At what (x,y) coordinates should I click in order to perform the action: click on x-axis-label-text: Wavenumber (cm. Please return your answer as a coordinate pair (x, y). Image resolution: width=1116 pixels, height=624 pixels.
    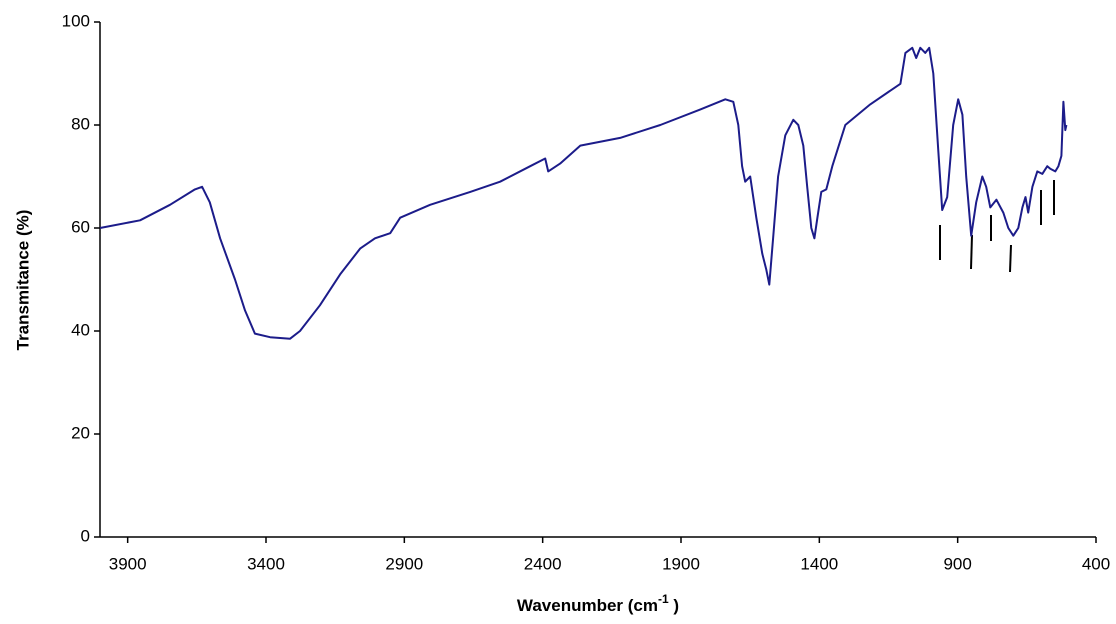
    Looking at the image, I should click on (587, 605).